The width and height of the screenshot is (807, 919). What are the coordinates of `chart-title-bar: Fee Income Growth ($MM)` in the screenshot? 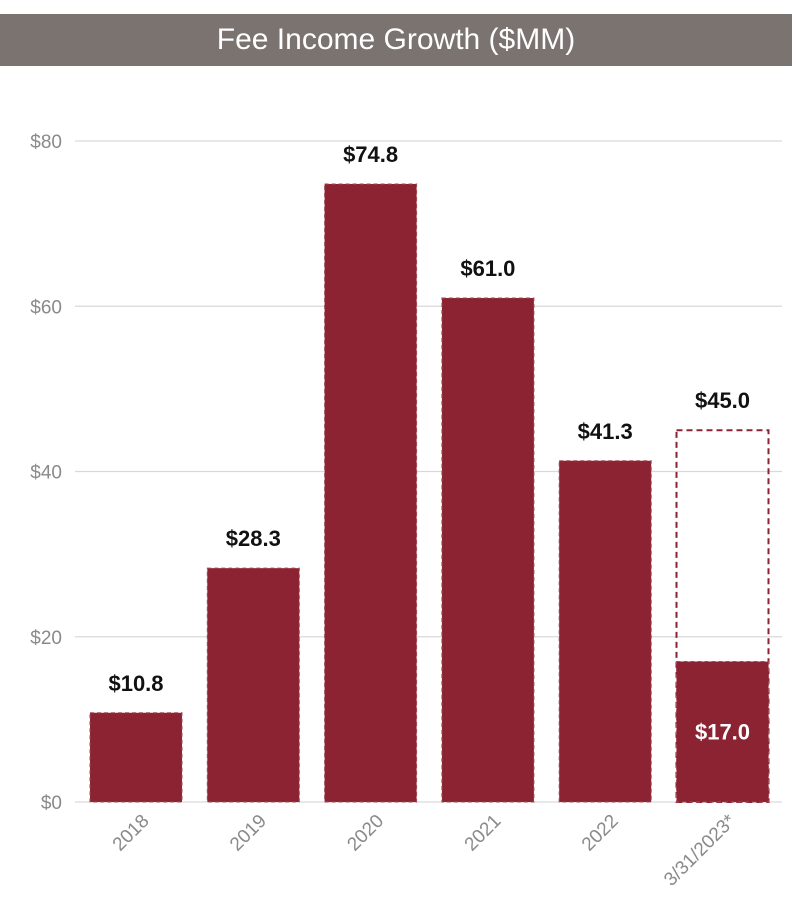 It's located at (396, 40).